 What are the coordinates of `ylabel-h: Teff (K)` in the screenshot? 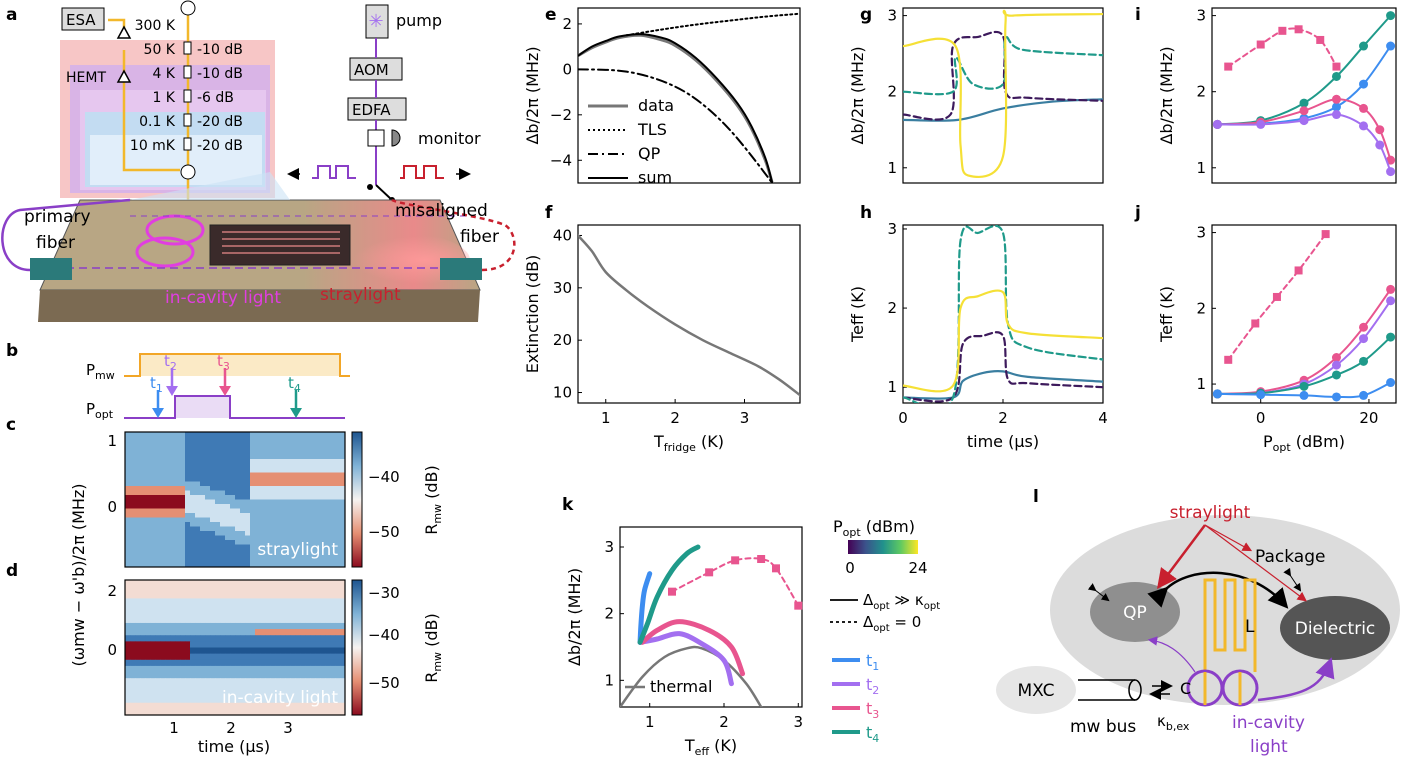 It's located at (857, 314).